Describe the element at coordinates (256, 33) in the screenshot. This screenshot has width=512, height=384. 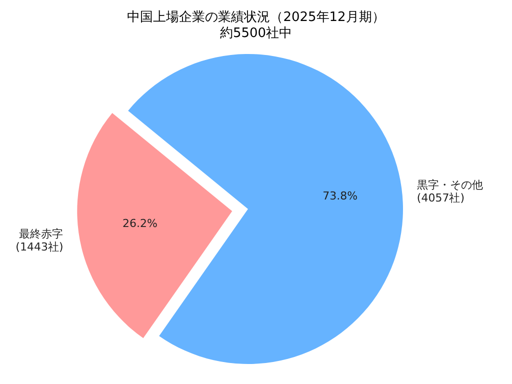
I see `chart-subtitle: 約5500社中` at that location.